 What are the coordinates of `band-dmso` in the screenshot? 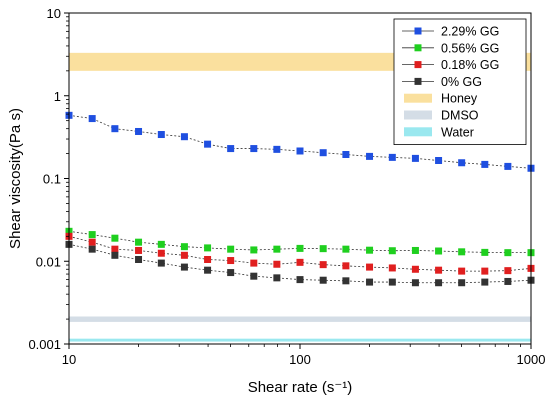 It's located at (300, 319).